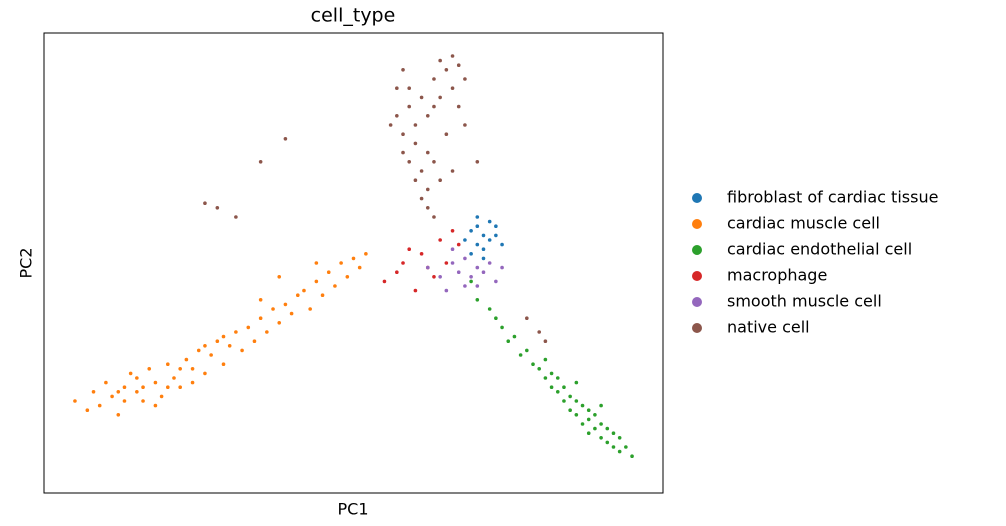 Image resolution: width=1006 pixels, height=526 pixels. What do you see at coordinates (819, 249) in the screenshot?
I see `legend-label: cardiac endothelial cell` at bounding box center [819, 249].